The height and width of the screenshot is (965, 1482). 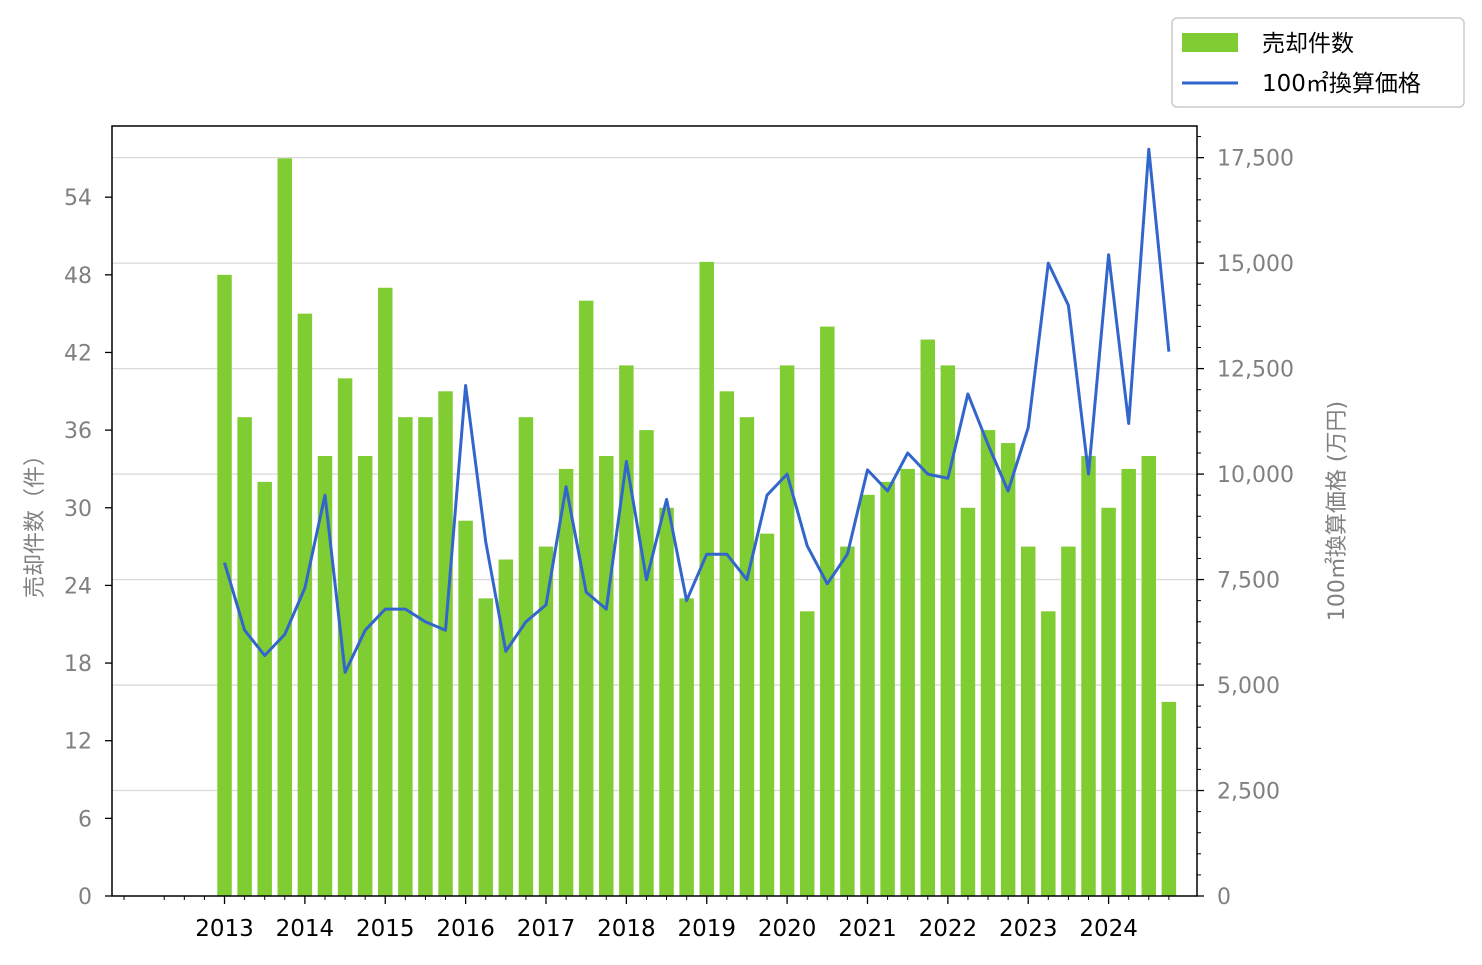 I want to click on right-tick-label: 10,000, so click(x=1255, y=475).